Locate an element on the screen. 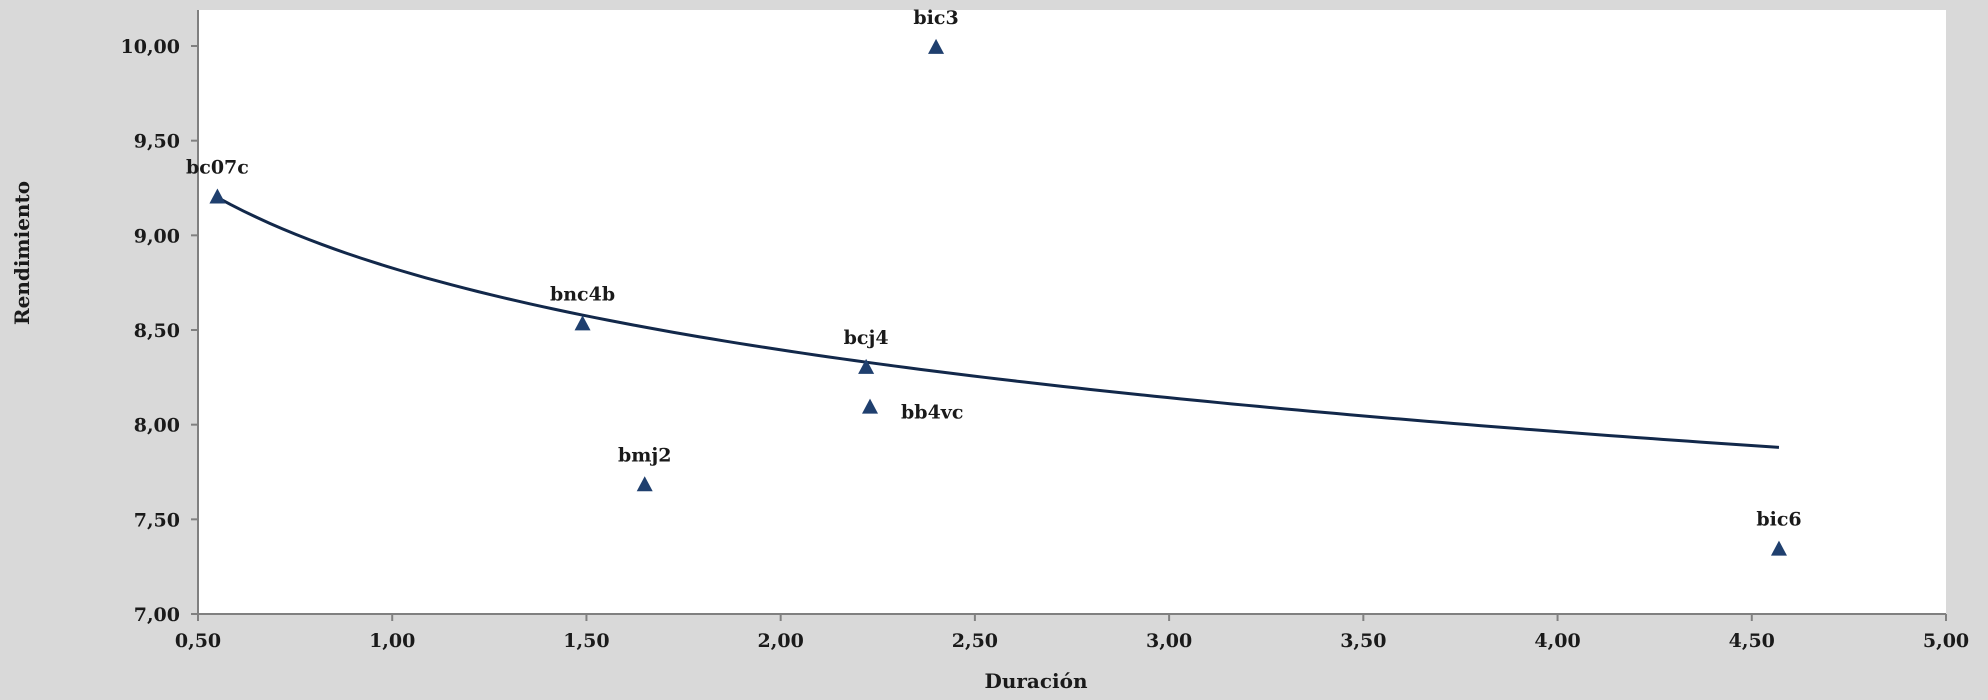 Image resolution: width=1988 pixels, height=700 pixels. y-tick-label: 9,50 is located at coordinates (157, 142).